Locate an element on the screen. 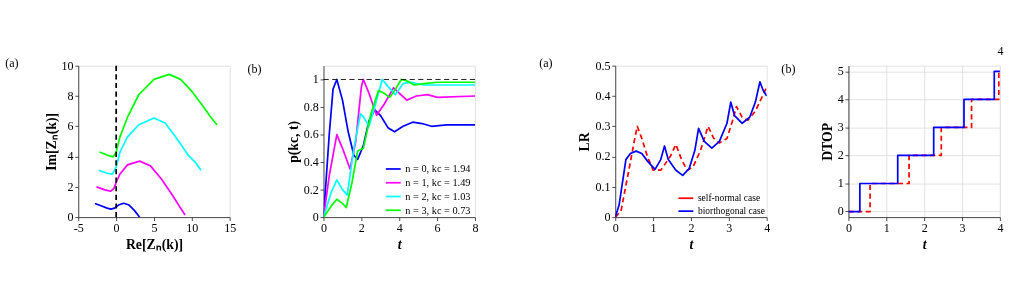 The image size is (1012, 308). y-axis-title: Im[Zₙ(k)] is located at coordinates (51, 141).